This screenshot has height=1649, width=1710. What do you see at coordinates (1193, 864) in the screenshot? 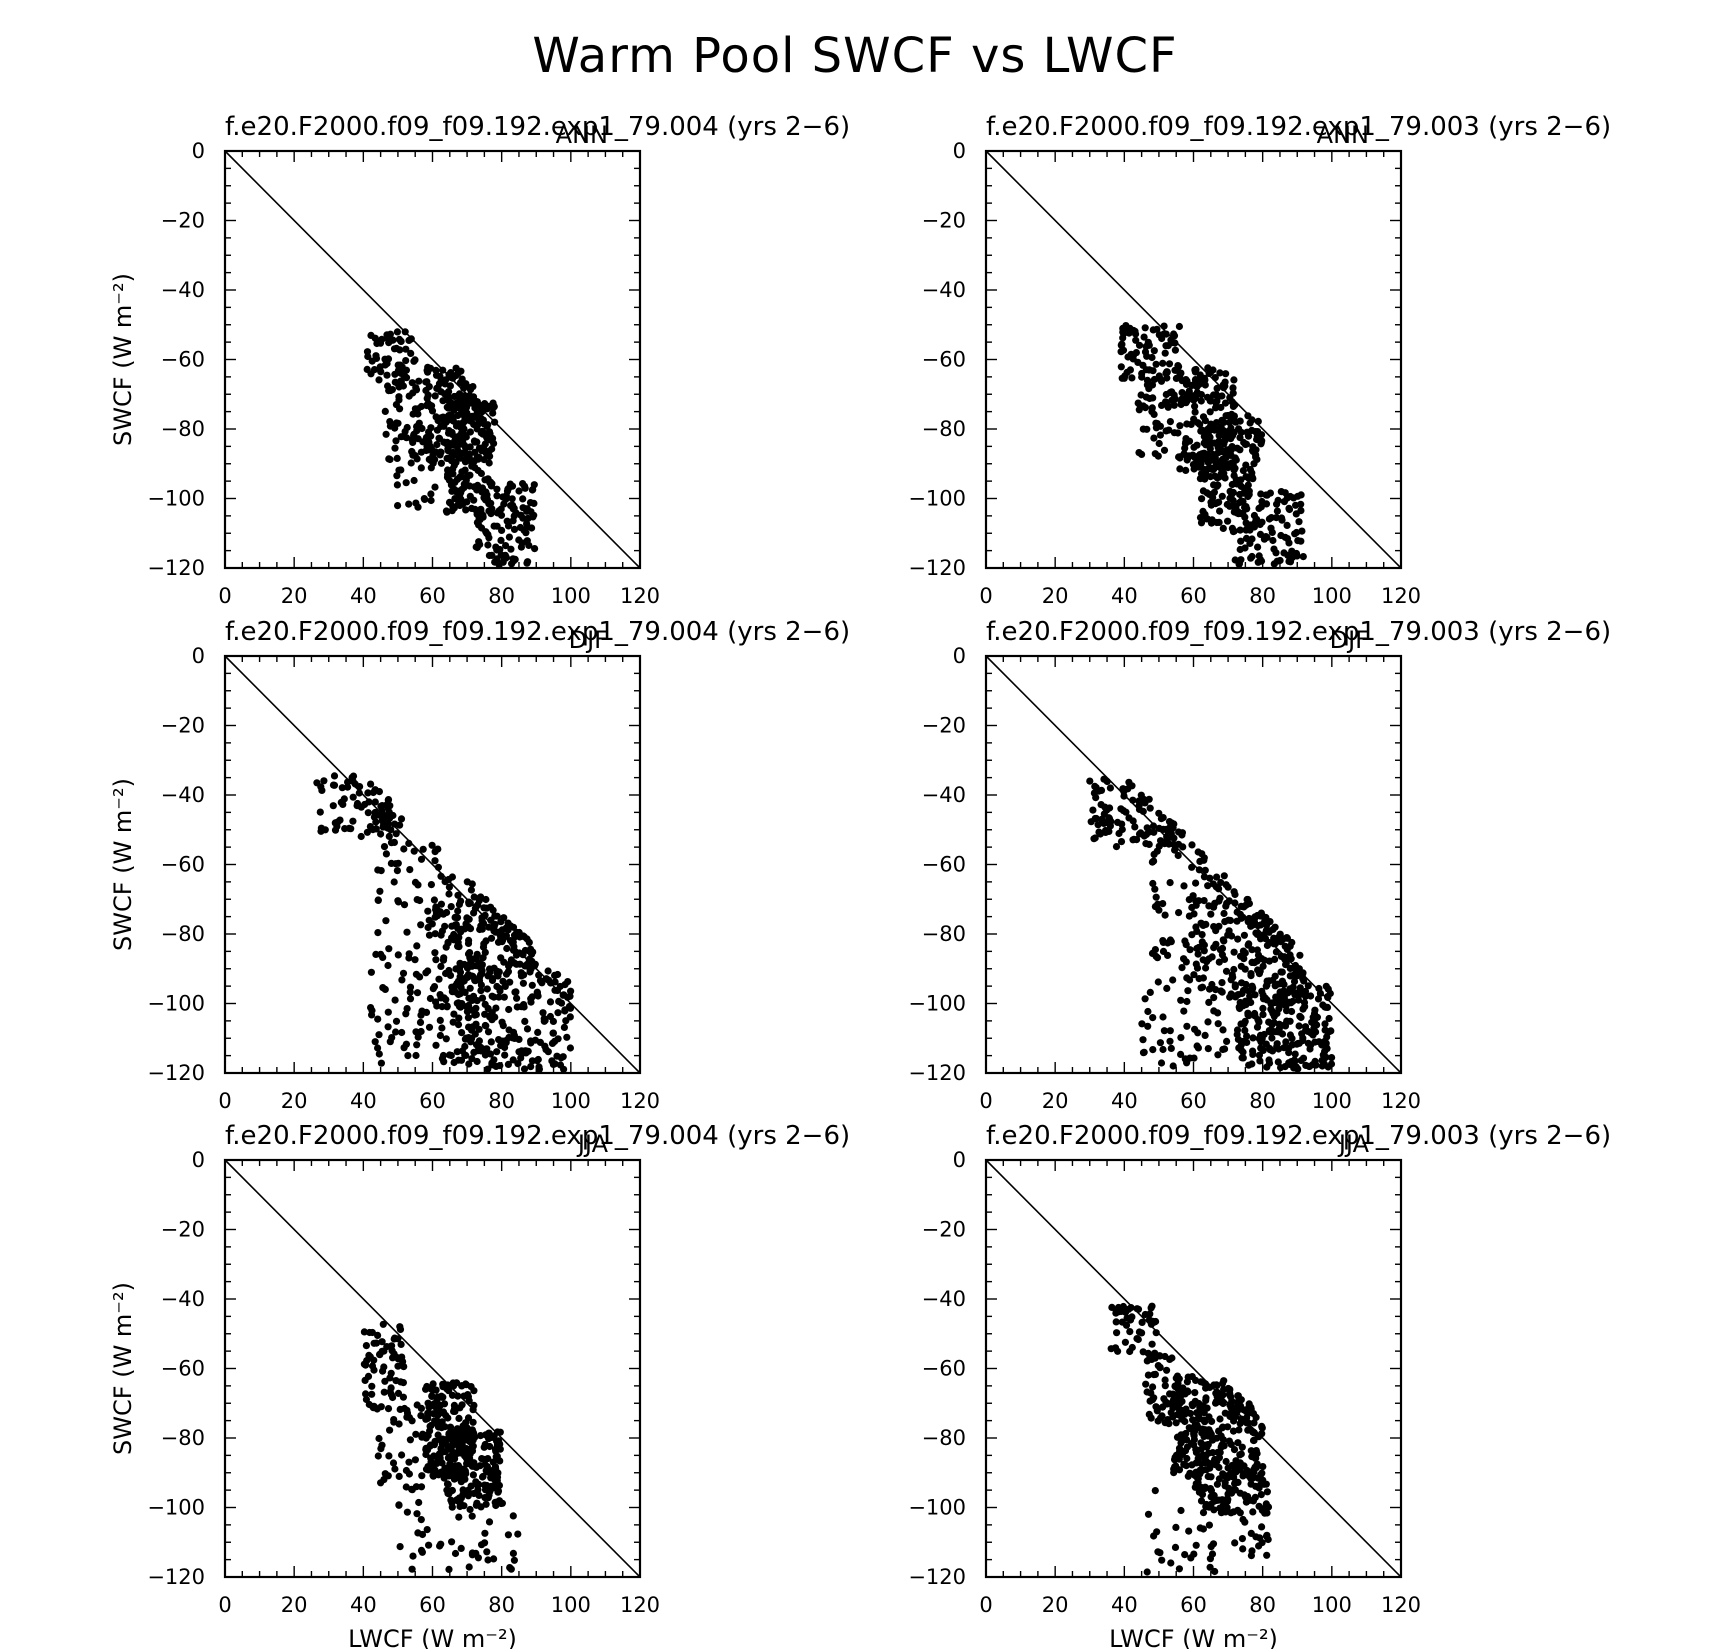
I see `axis-ticks` at bounding box center [1193, 864].